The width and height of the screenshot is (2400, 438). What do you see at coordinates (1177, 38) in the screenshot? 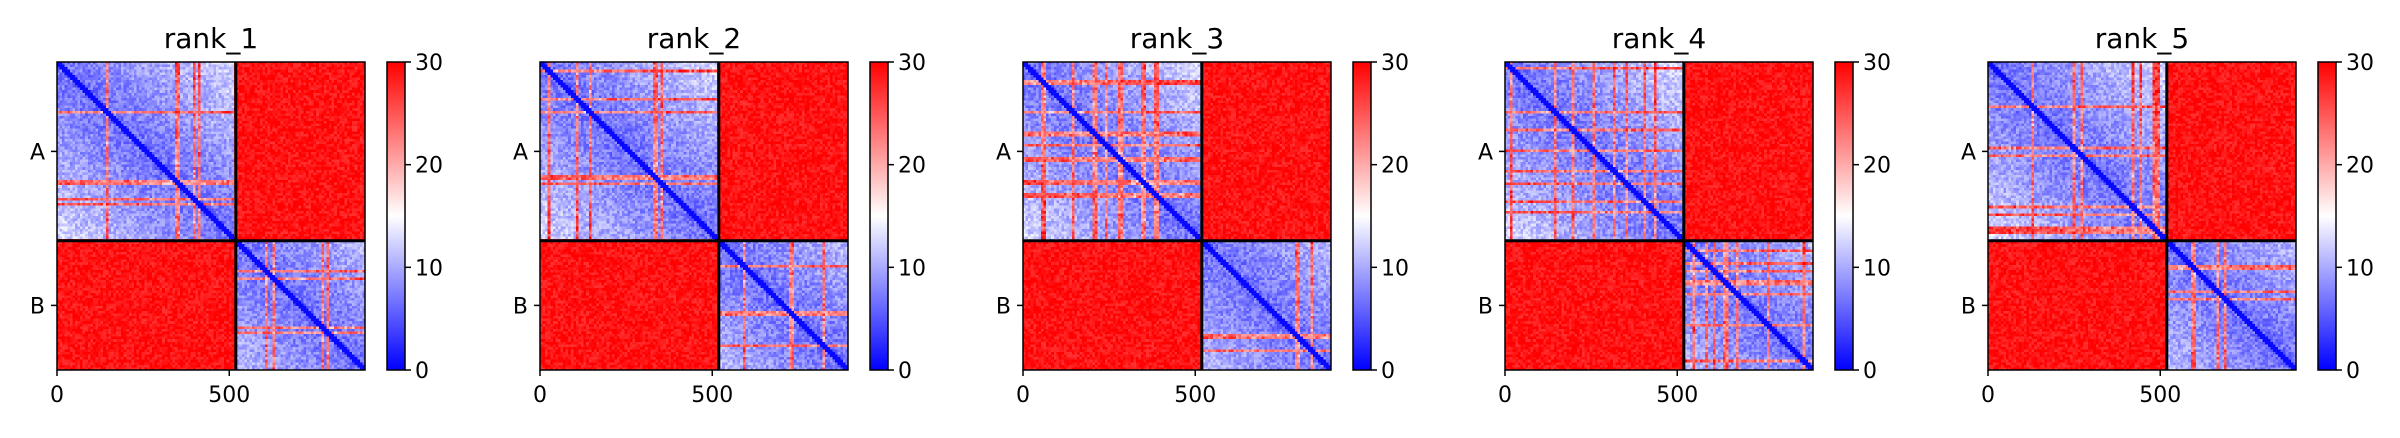
I see `panel-title: rank_3` at bounding box center [1177, 38].